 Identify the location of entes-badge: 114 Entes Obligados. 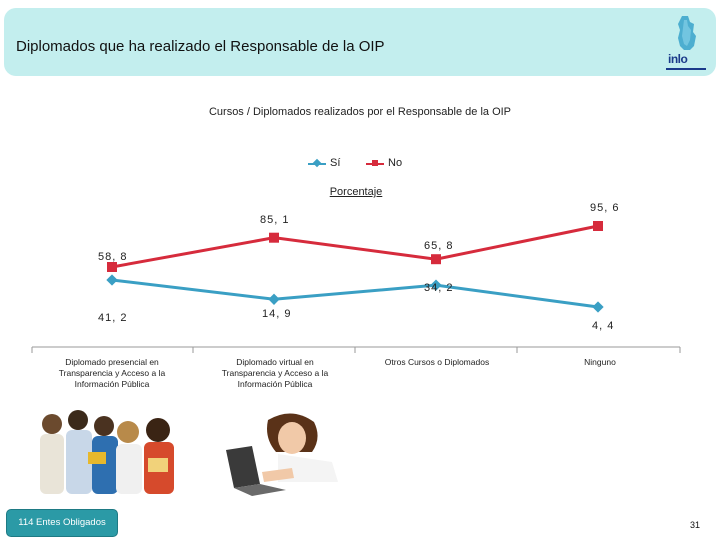
(62, 523).